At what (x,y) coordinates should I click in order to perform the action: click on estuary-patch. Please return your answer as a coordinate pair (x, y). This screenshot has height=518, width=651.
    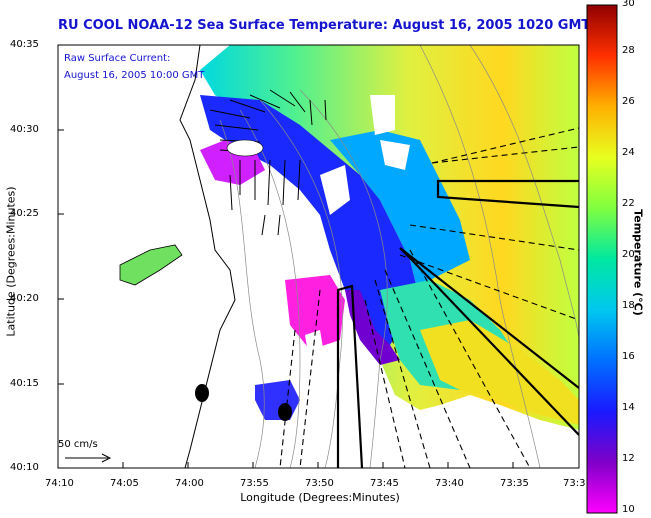
    Looking at the image, I should click on (151, 265).